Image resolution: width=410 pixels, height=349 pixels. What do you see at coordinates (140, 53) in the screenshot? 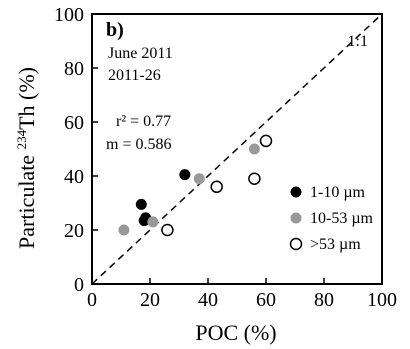
I see `annotation-date: June 2011` at bounding box center [140, 53].